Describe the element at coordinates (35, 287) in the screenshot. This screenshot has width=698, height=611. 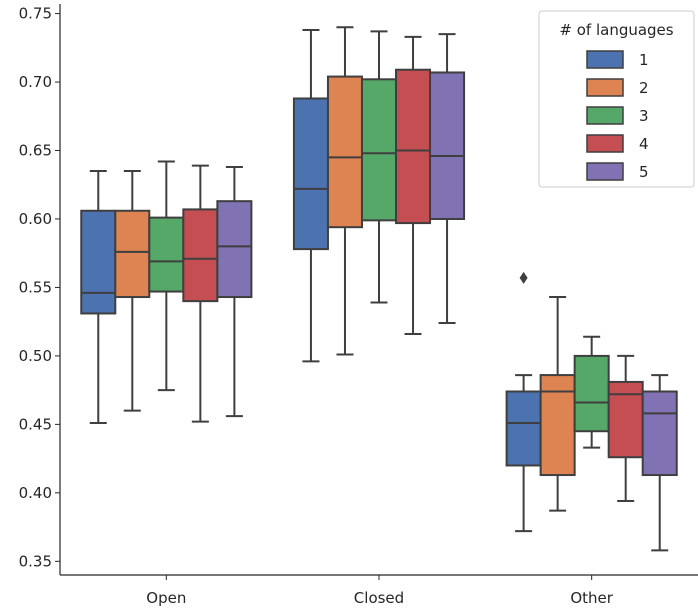
I see `y-tick-label: 0.55` at that location.